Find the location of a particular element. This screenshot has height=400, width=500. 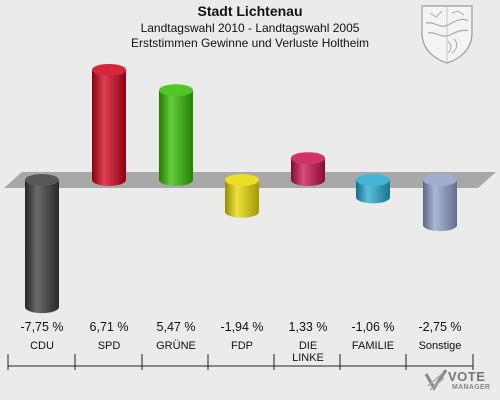

category-label: CDU is located at coordinates (42, 346).